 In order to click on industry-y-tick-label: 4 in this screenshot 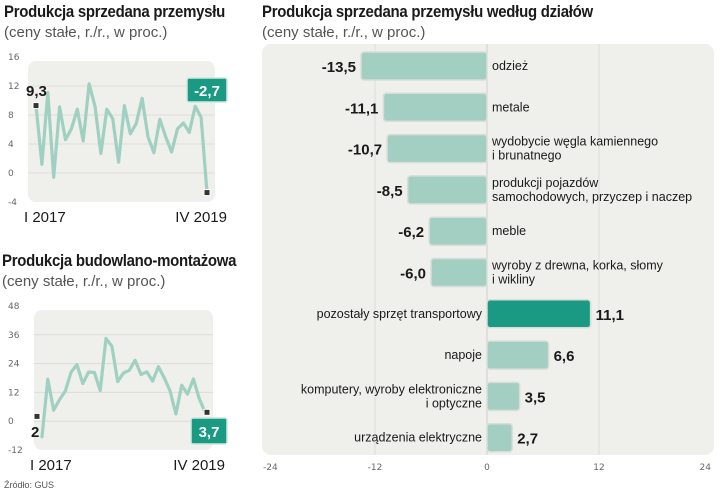, I will do `click(11, 145)`.